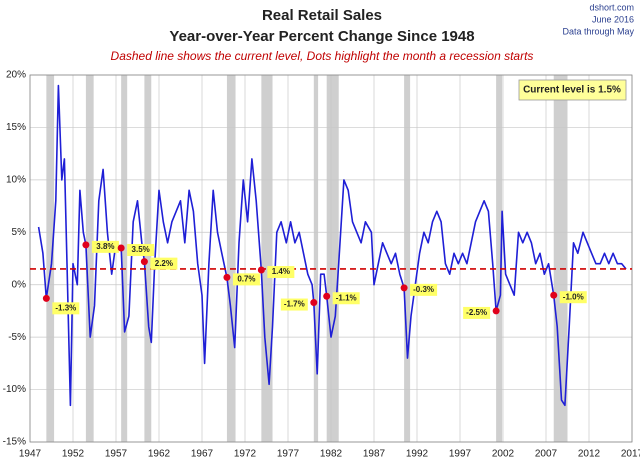 The image size is (640, 472). I want to click on source: June 2016, so click(613, 19).